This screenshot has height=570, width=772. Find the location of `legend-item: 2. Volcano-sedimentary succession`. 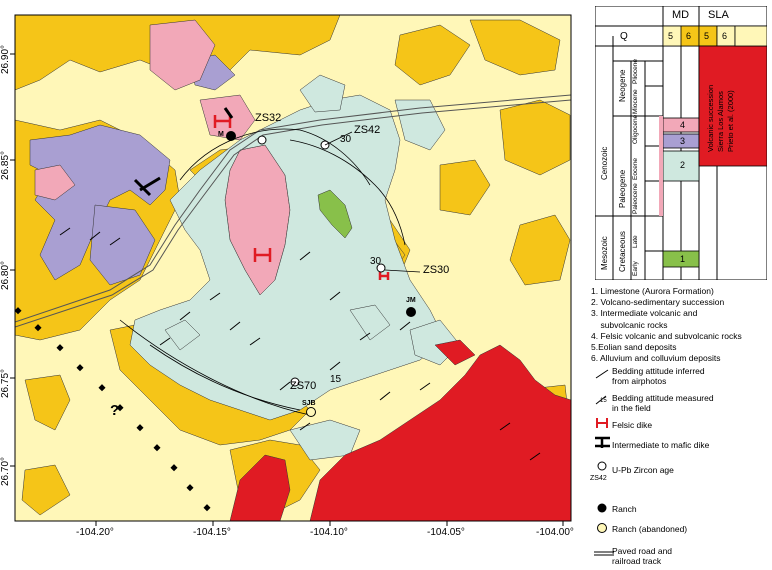

legend-item: 2. Volcano-sedimentary succession is located at coordinates (658, 302).